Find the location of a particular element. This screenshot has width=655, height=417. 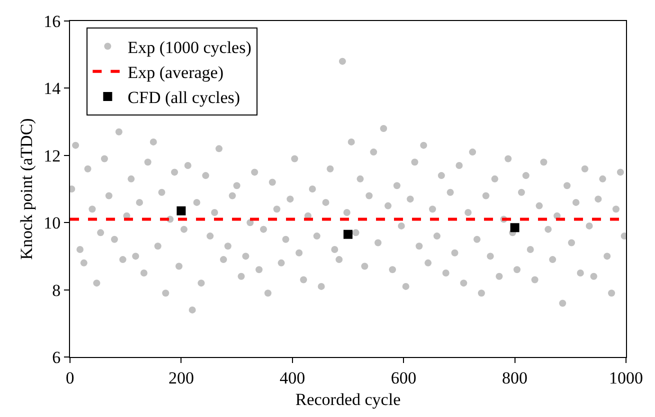

legend-label: Exp (1000 cycles) is located at coordinates (190, 47).